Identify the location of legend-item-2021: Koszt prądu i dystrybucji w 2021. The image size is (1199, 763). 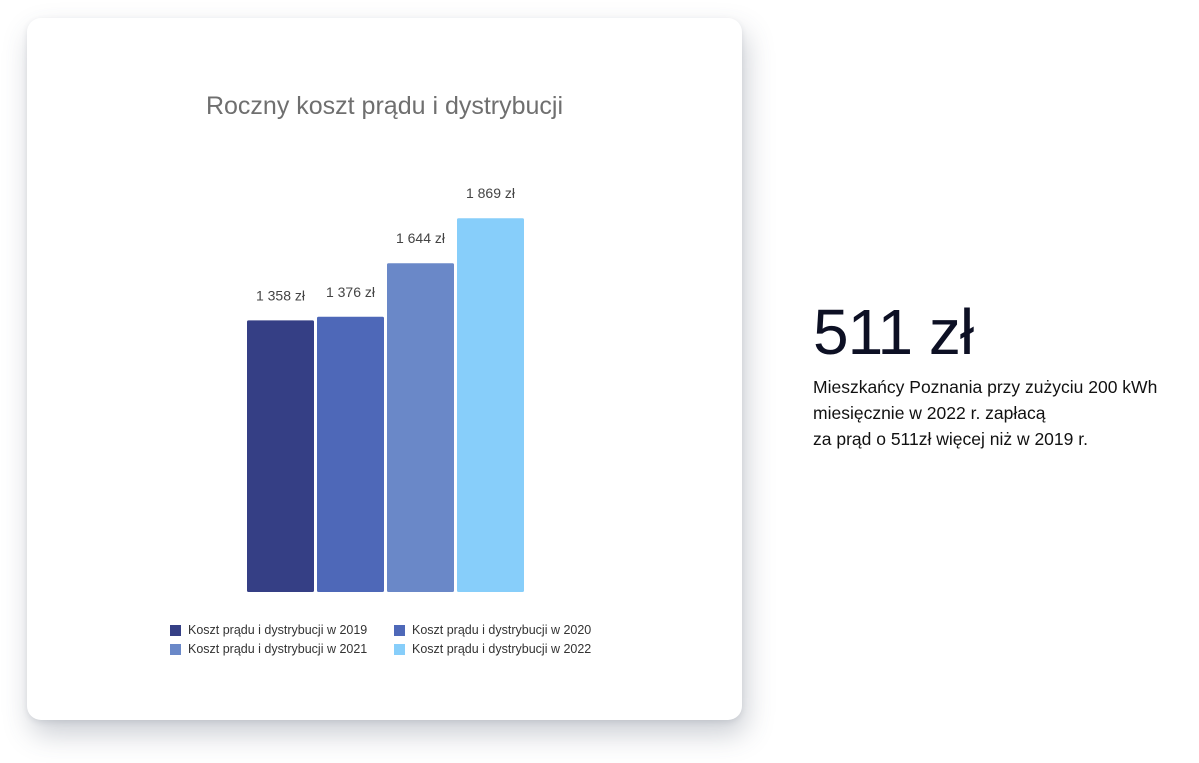
(282, 649).